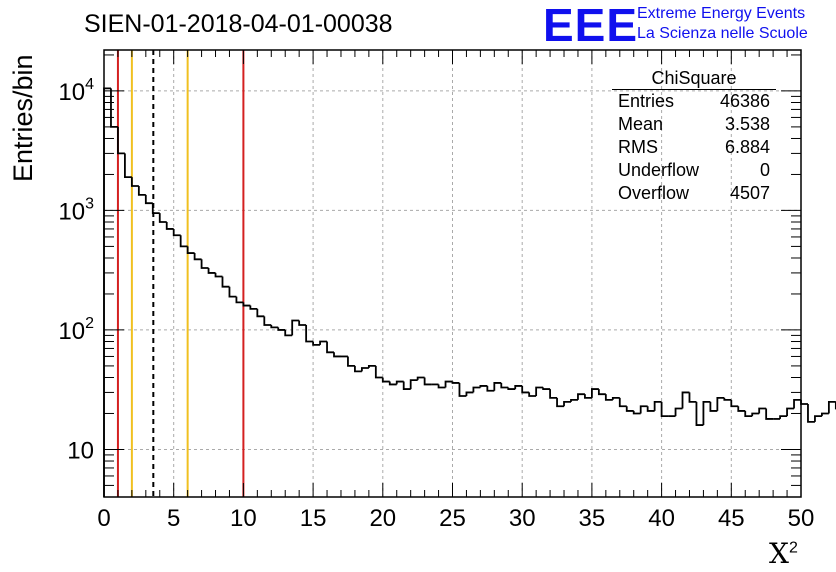  Describe the element at coordinates (731, 518) in the screenshot. I see `x-tick-label: 45` at that location.